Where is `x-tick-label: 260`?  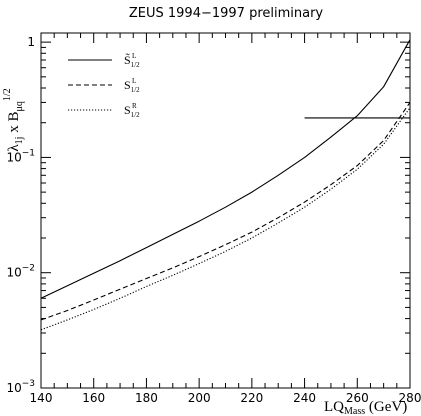
x-tick-label: 260 is located at coordinates (357, 398).